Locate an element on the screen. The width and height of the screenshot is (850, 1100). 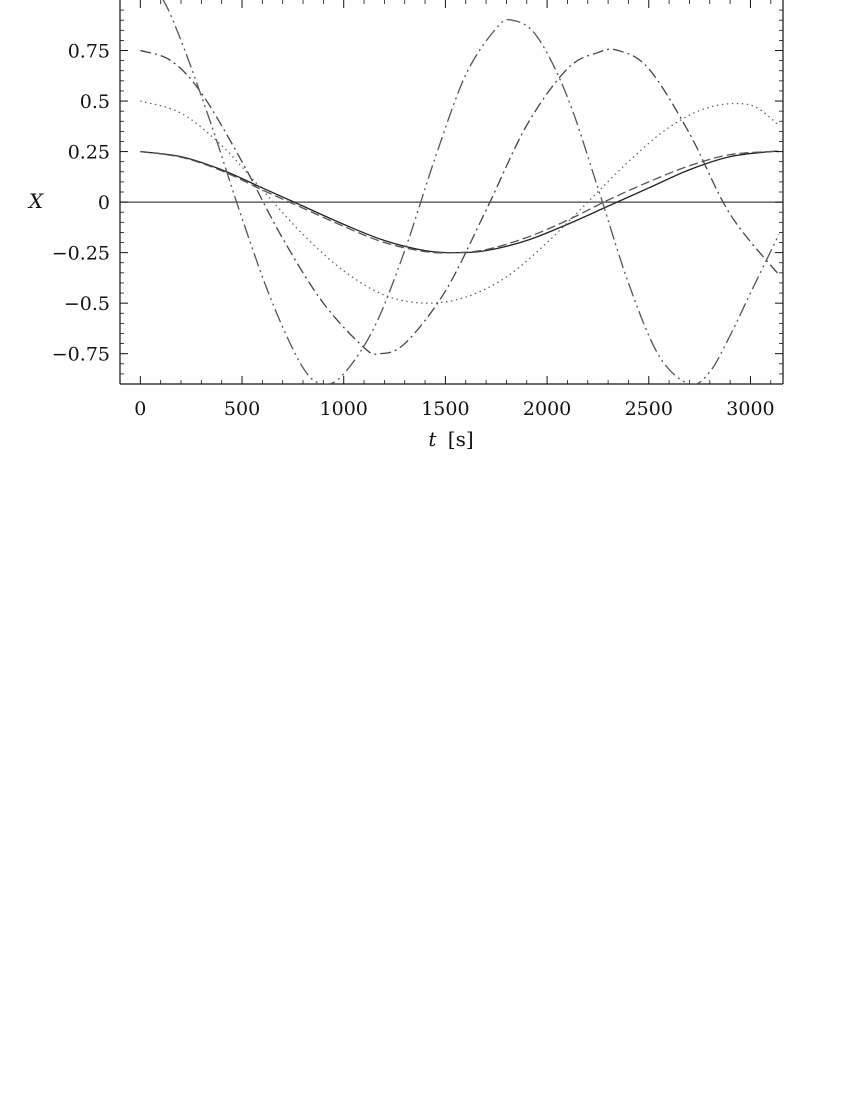
x-axis-label-unit: [s] is located at coordinates (461, 439).